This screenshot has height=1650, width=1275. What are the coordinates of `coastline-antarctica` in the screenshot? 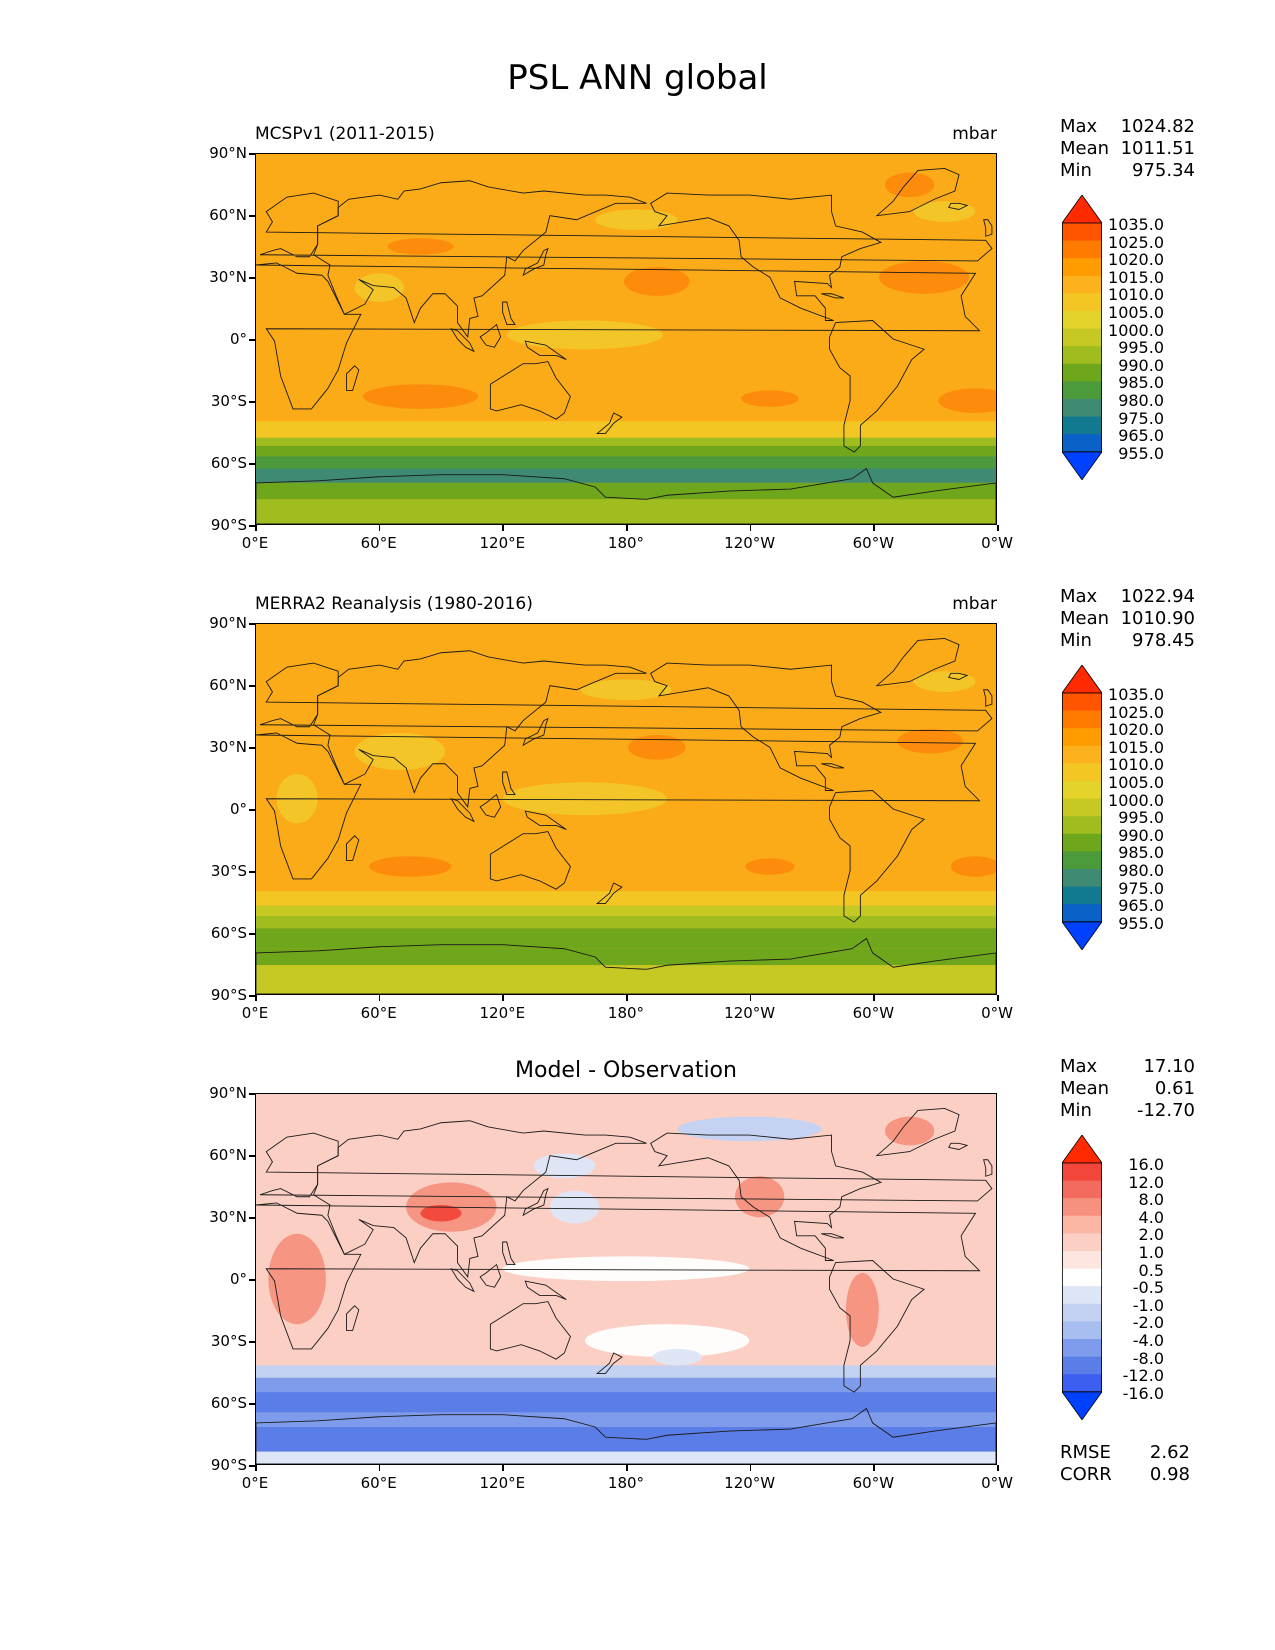 It's located at (626, 495).